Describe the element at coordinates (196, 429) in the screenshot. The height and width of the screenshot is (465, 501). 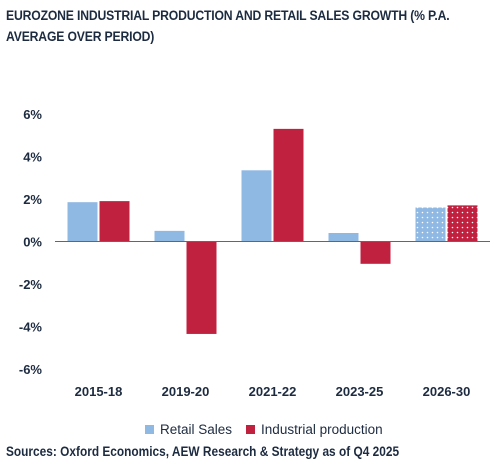
I see `legend-label-retail: Retail Sales` at that location.